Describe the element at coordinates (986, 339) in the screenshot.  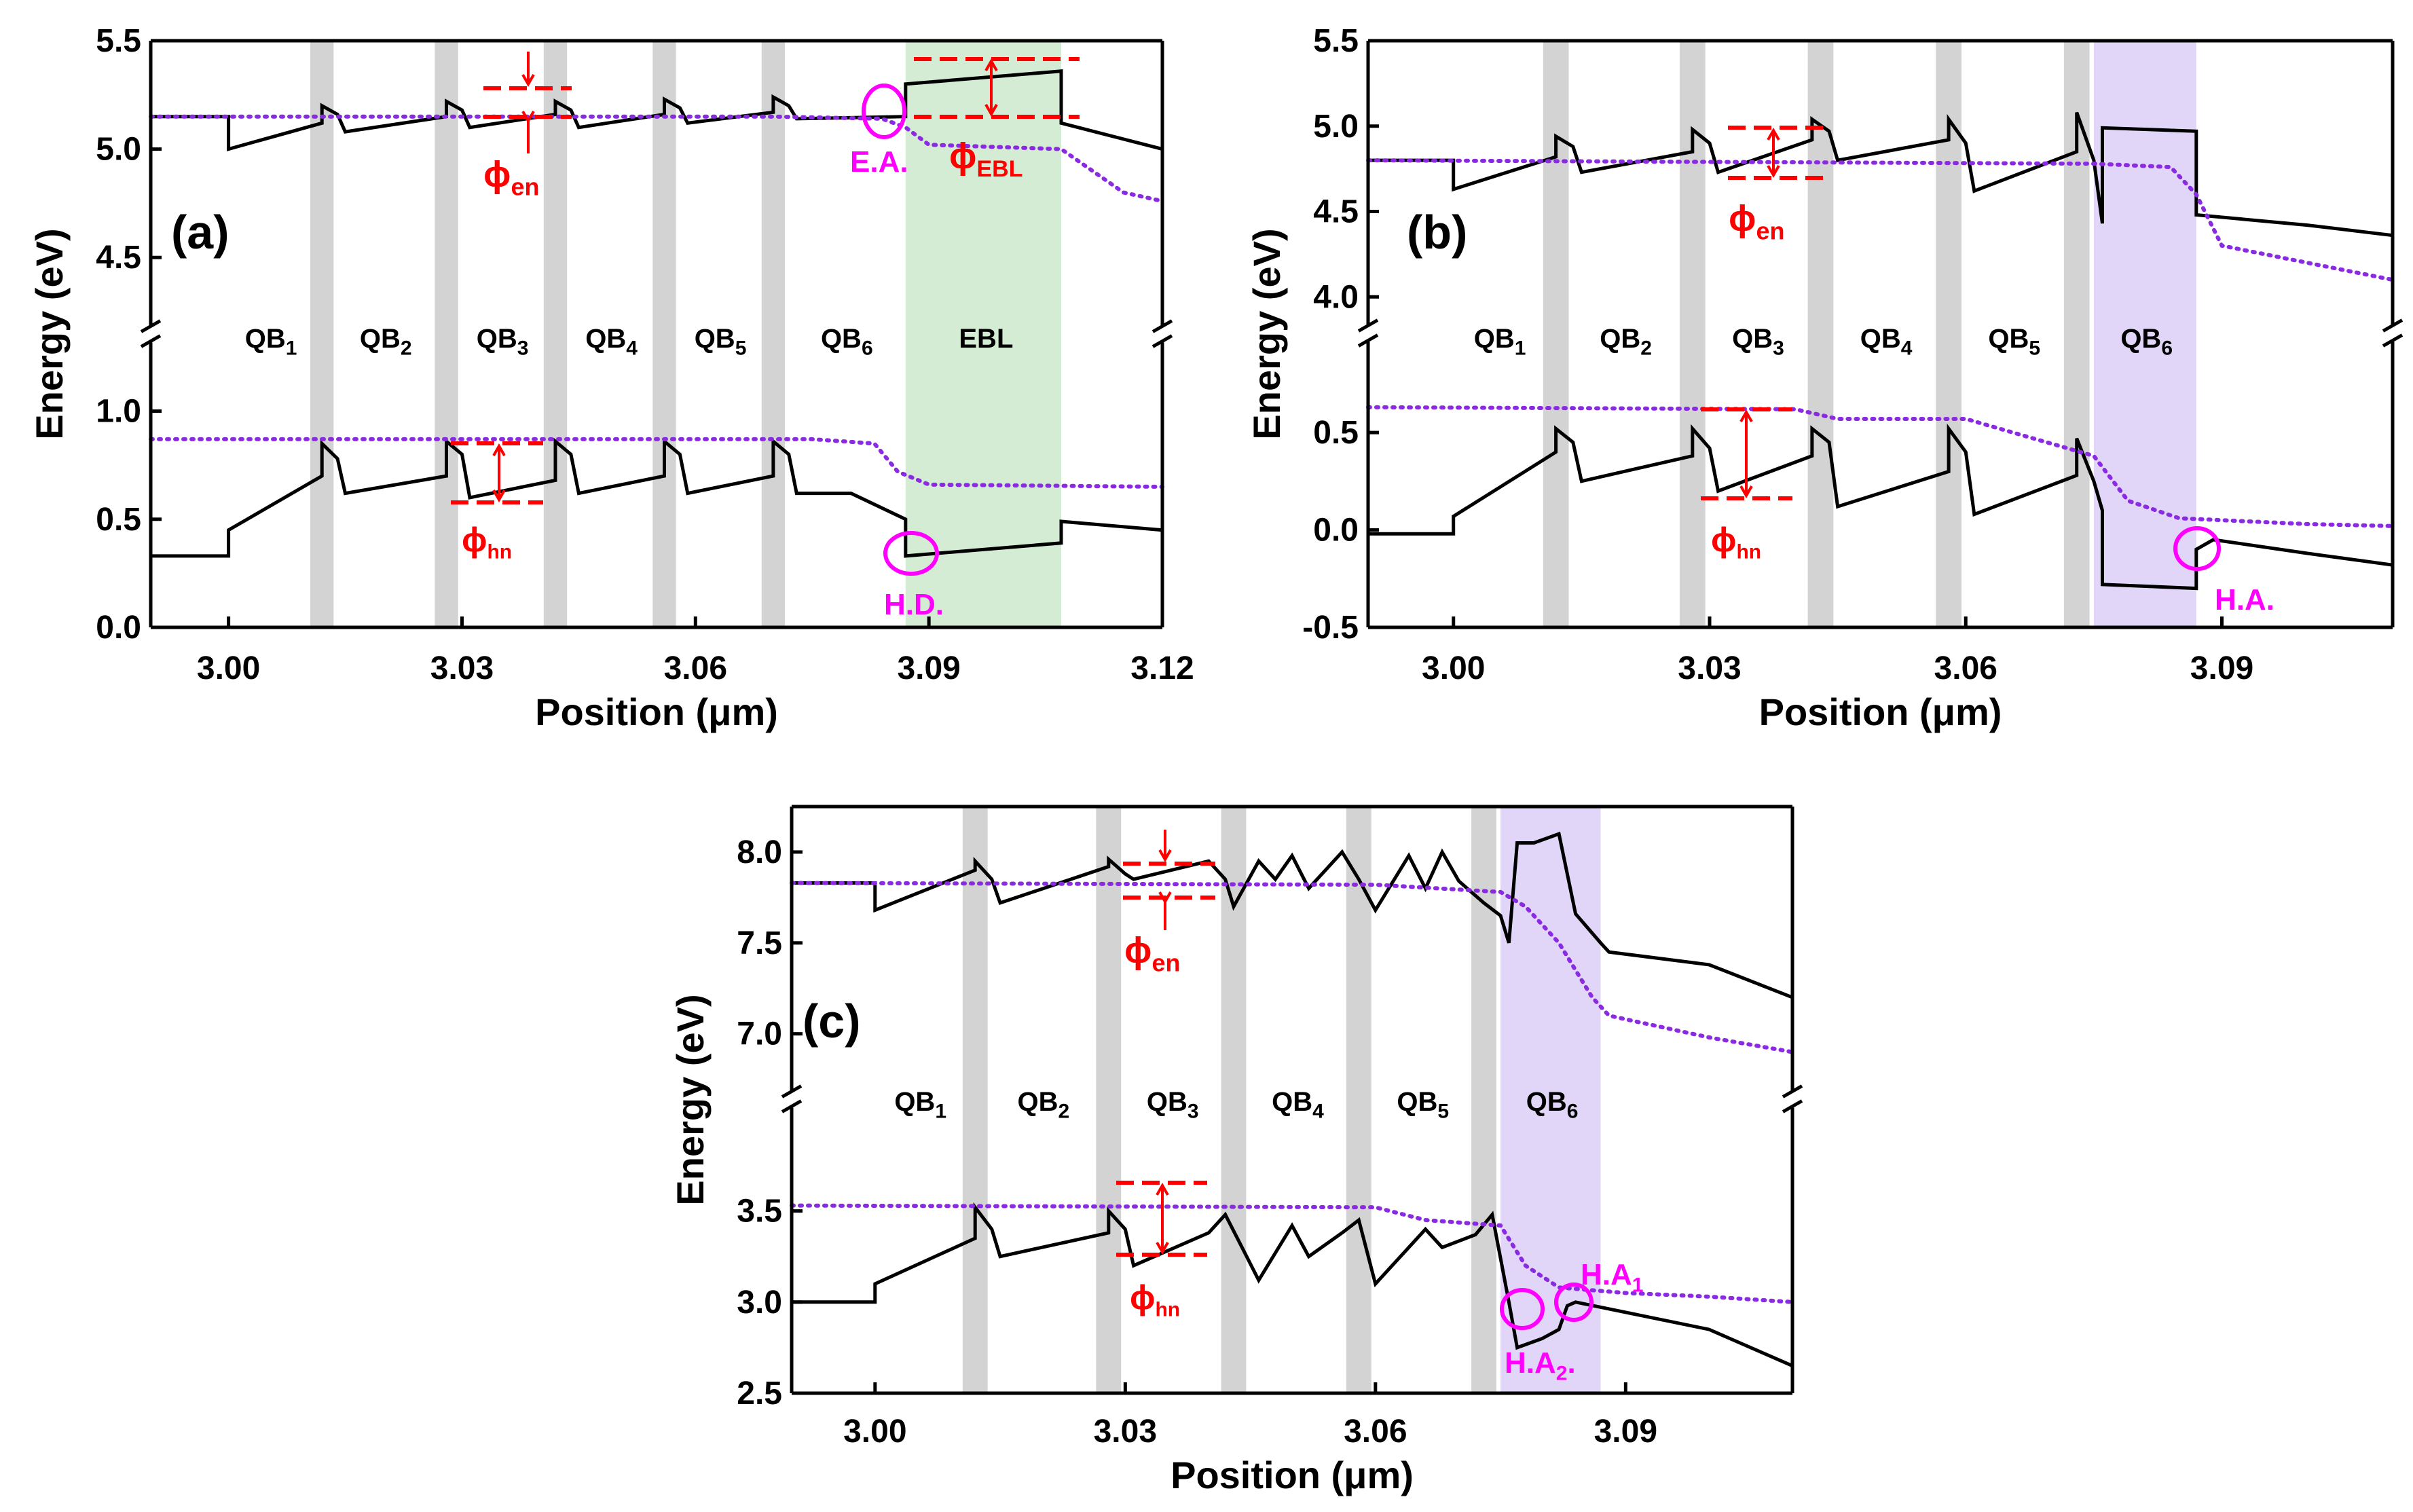
I see `region-label: EBL` at that location.